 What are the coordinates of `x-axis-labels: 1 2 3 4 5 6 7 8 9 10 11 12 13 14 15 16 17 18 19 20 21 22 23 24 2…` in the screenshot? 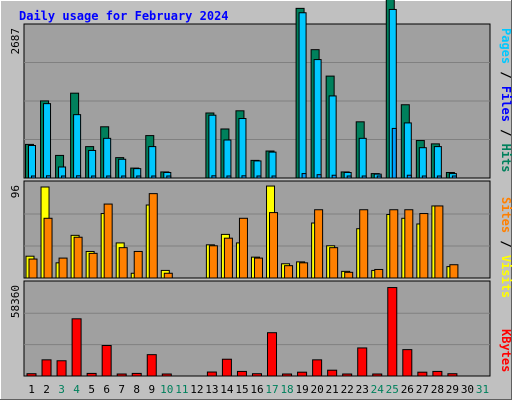 It's located at (258, 389).